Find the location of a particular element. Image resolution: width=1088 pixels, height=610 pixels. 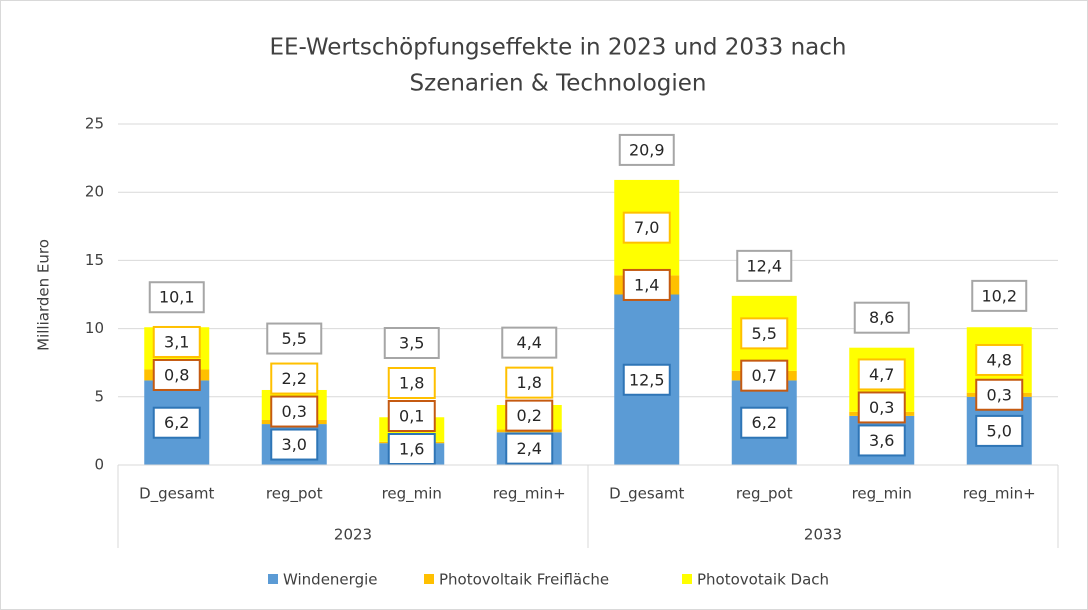

data-label: 4,7 is located at coordinates (881, 374).